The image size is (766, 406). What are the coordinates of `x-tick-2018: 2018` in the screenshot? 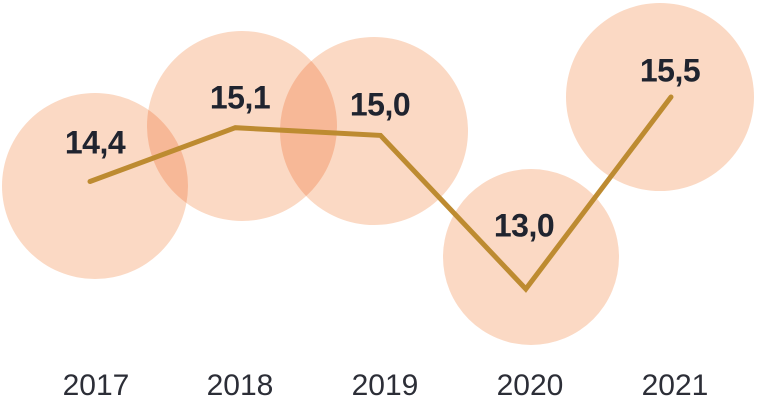 It's located at (240, 385).